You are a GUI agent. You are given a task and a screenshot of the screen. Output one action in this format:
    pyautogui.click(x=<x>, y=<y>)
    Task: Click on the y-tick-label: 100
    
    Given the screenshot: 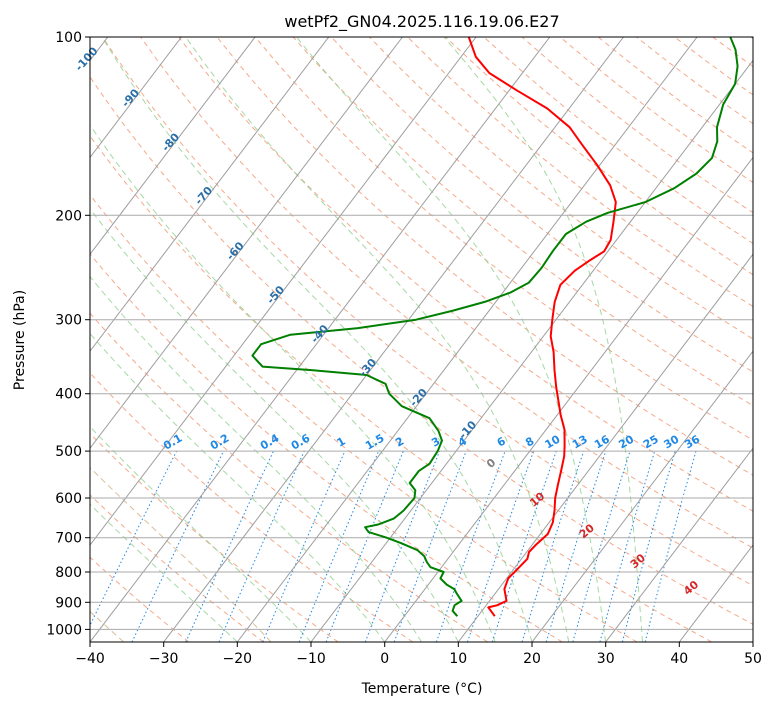 What is the action you would take?
    pyautogui.click(x=68, y=38)
    